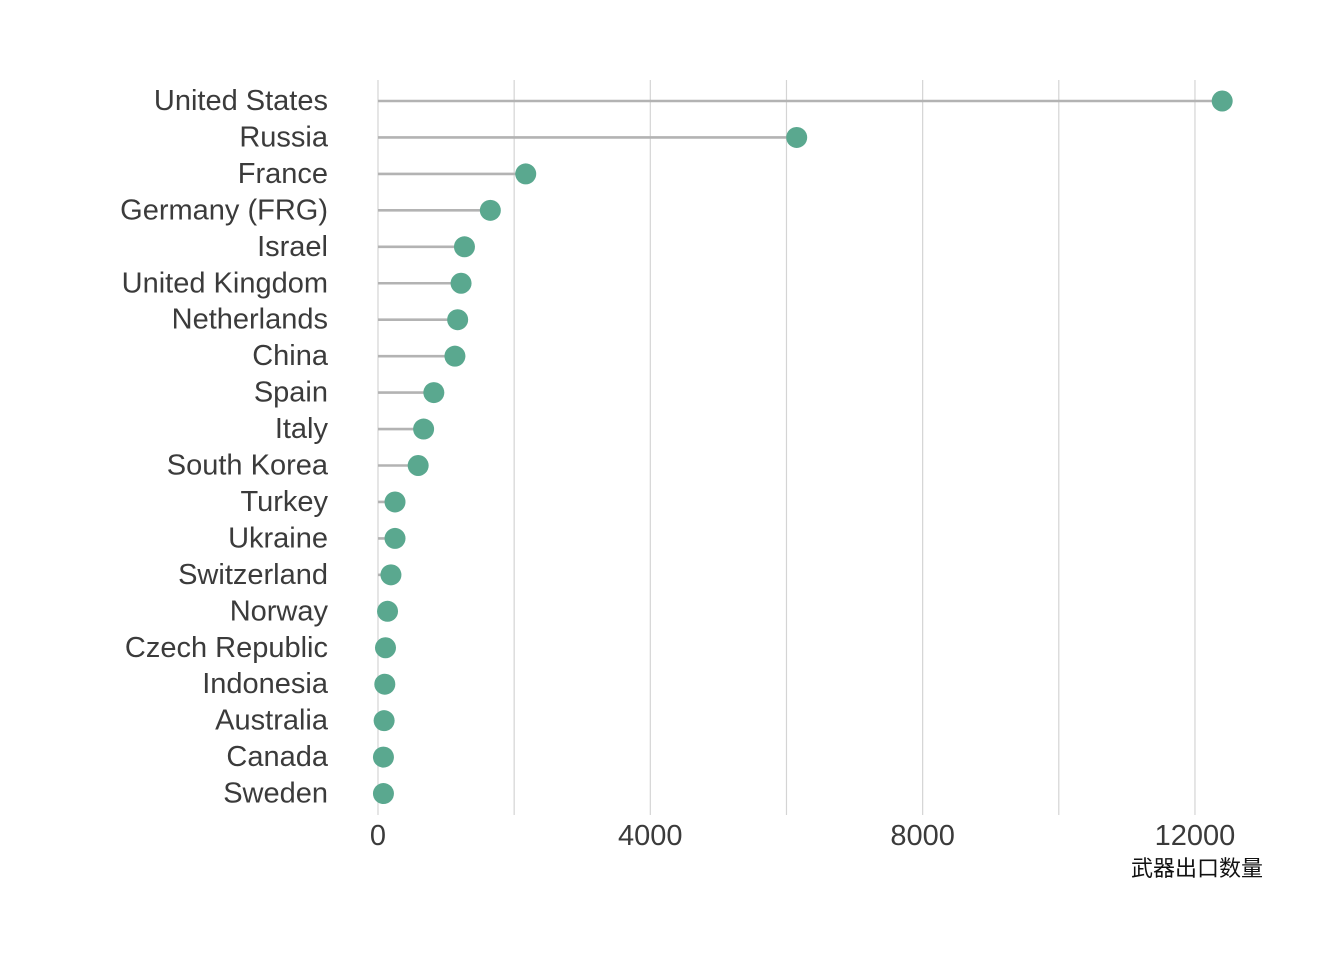 The width and height of the screenshot is (1344, 960). Describe the element at coordinates (248, 466) in the screenshot. I see `y-tick-label: South Korea` at that location.